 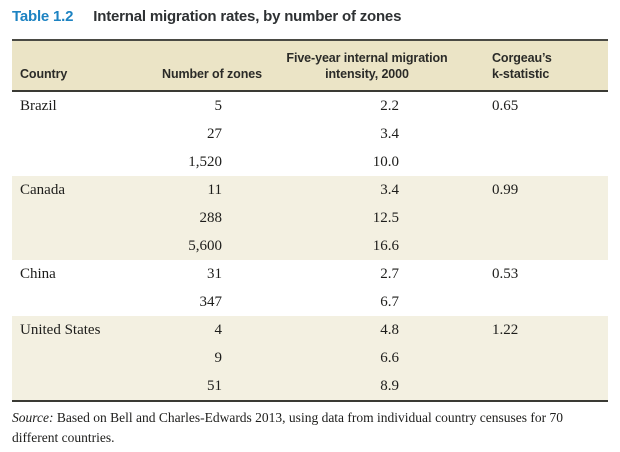 What do you see at coordinates (367, 74) in the screenshot?
I see `col-header-line: intensity, 2000` at bounding box center [367, 74].